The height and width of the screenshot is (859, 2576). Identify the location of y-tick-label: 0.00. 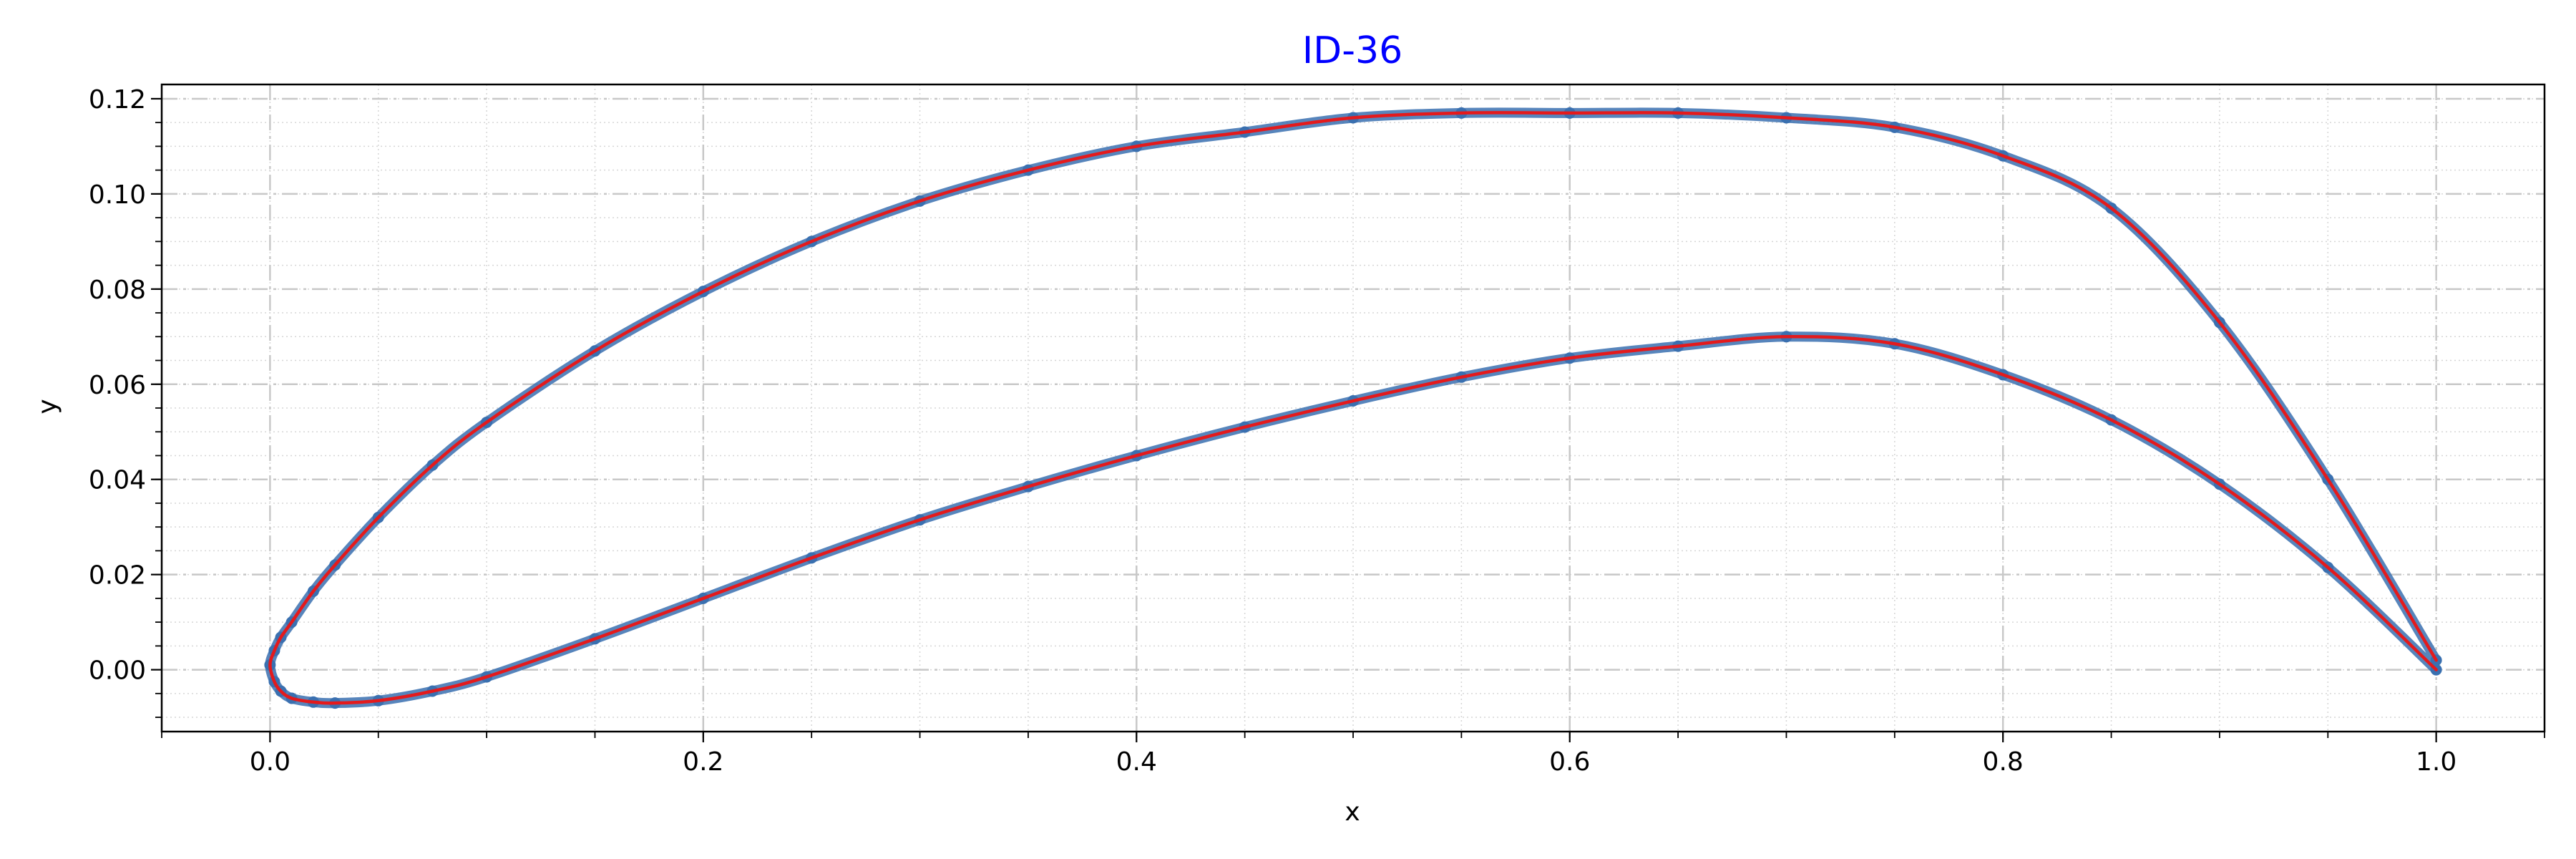
(117, 671).